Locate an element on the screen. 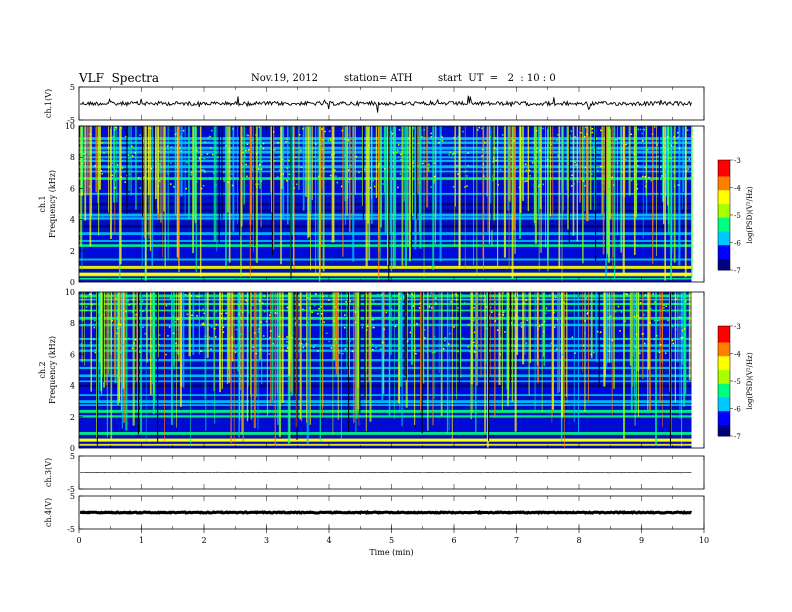 Image resolution: width=792 pixels, height=612 pixels. x-tick-label: 1 is located at coordinates (141, 540).